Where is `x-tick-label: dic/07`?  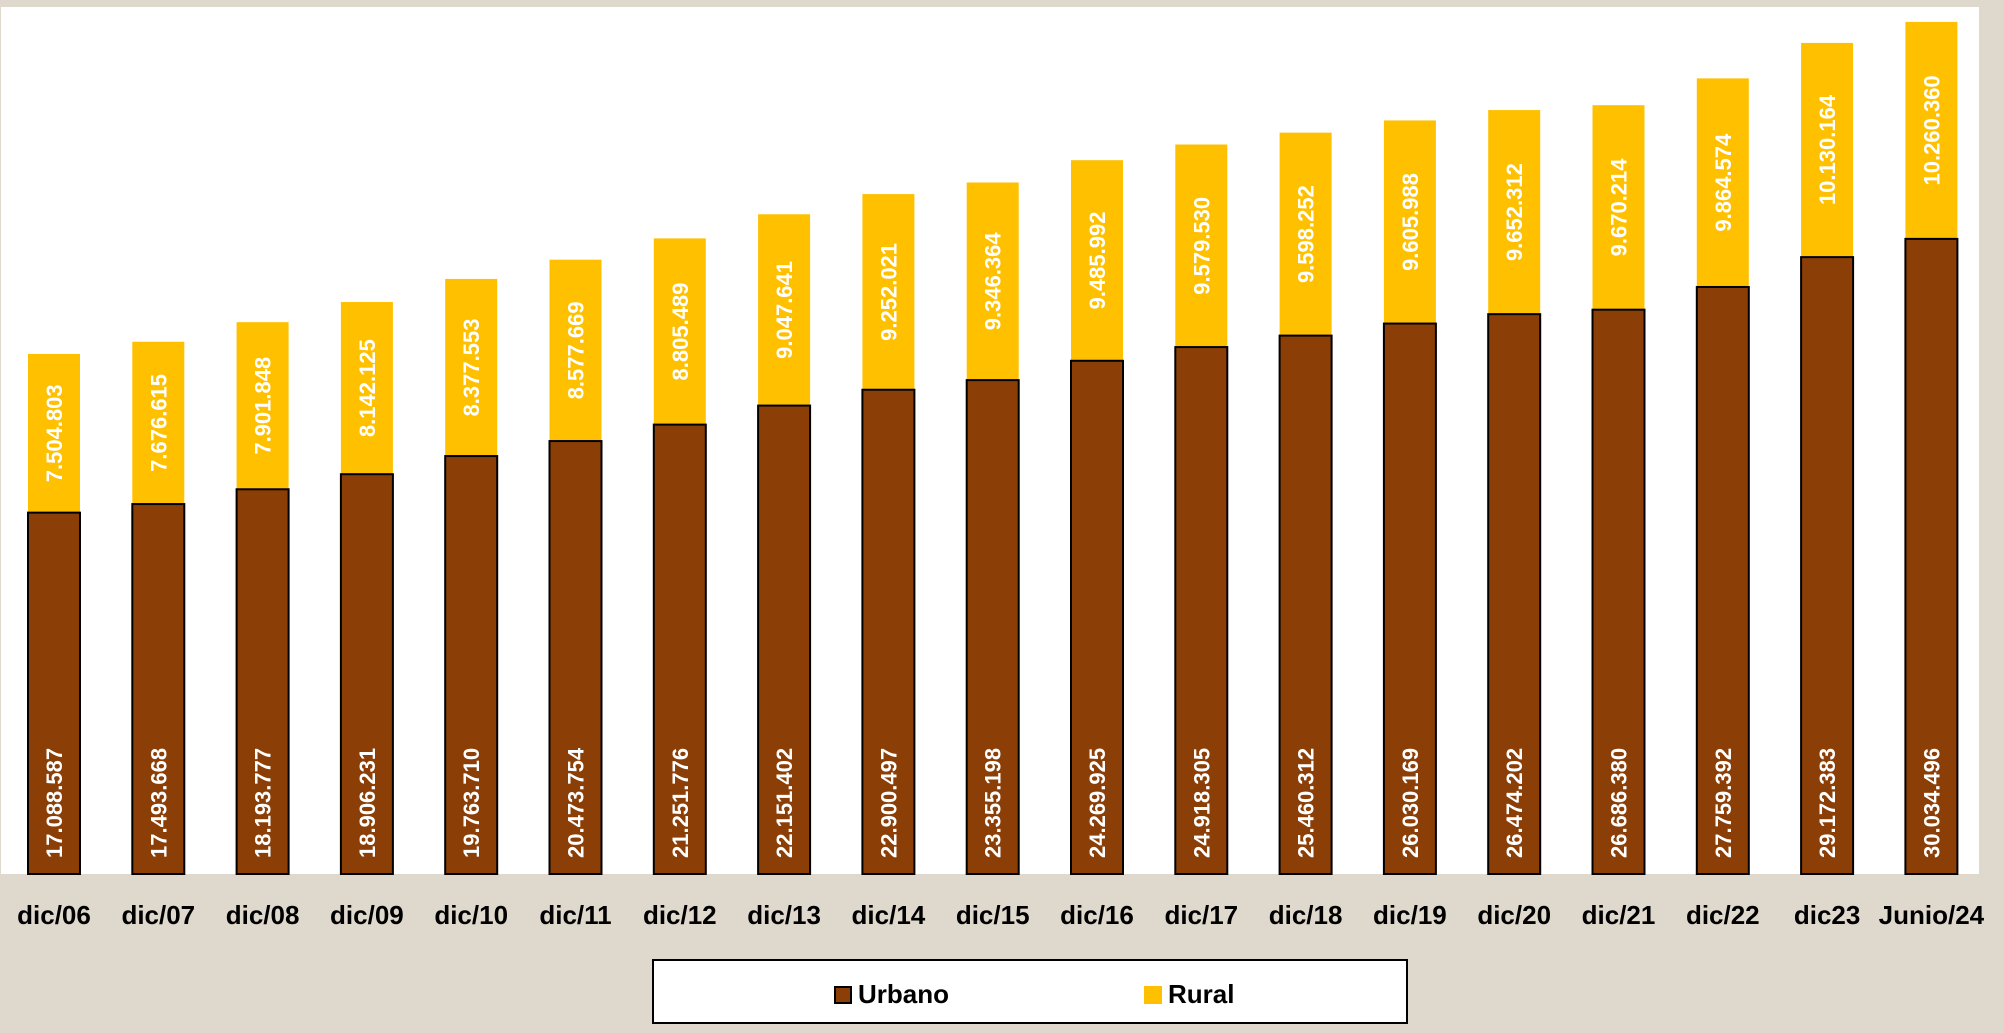 x-tick-label: dic/07 is located at coordinates (158, 915).